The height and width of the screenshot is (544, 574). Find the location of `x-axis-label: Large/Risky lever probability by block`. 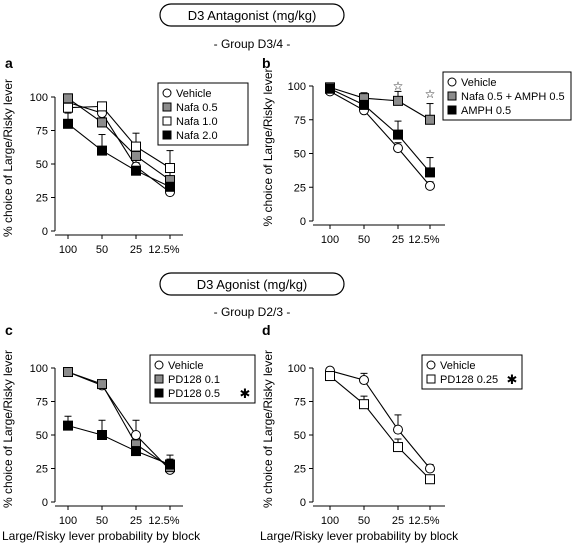

x-axis-label: Large/Risky lever probability by block is located at coordinates (101, 536).